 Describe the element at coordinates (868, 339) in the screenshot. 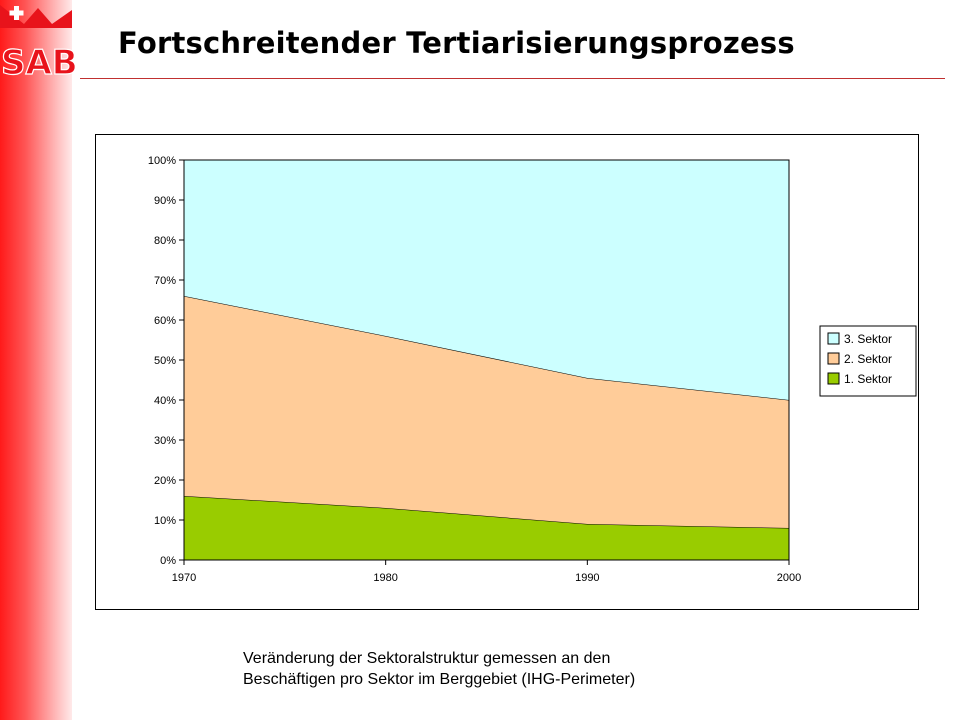

I see `legend-label: 3. Sektor` at that location.